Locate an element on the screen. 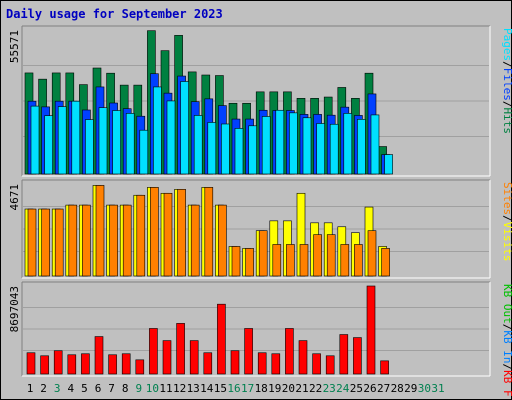 This screenshot has height=400, width=512. panel-visits-legend: Sites/Visits is located at coordinates (506, 222).